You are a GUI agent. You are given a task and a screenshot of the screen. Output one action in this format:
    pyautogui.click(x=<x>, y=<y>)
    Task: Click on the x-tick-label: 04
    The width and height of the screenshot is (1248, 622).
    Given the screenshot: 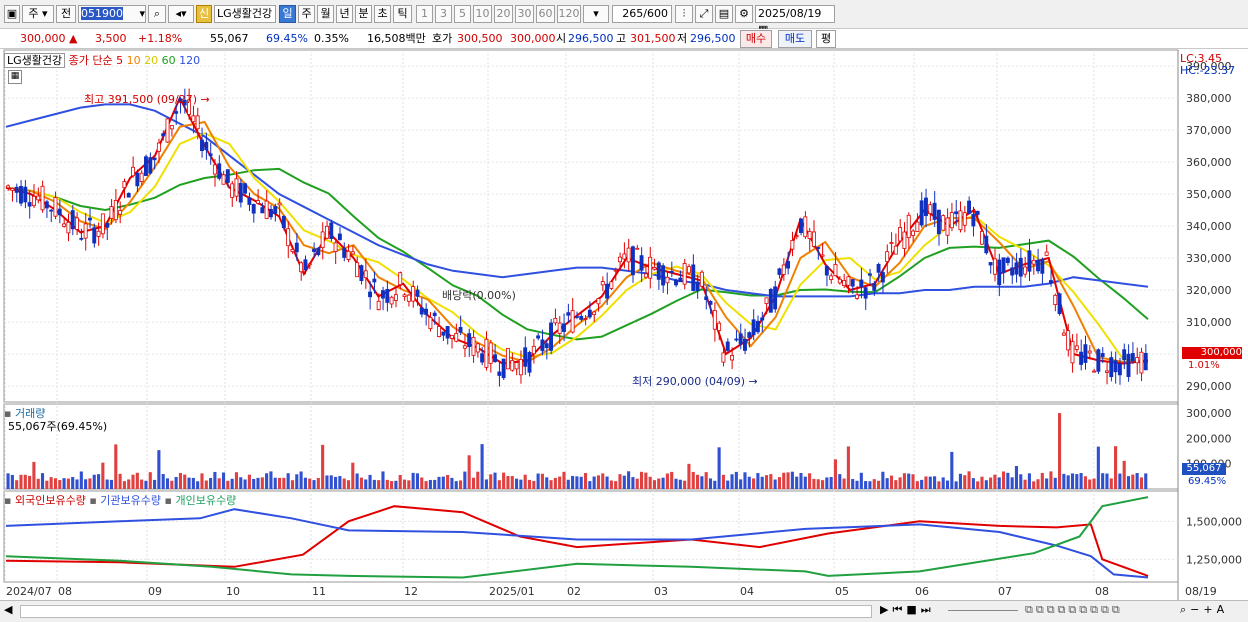 What is the action you would take?
    pyautogui.click(x=747, y=591)
    